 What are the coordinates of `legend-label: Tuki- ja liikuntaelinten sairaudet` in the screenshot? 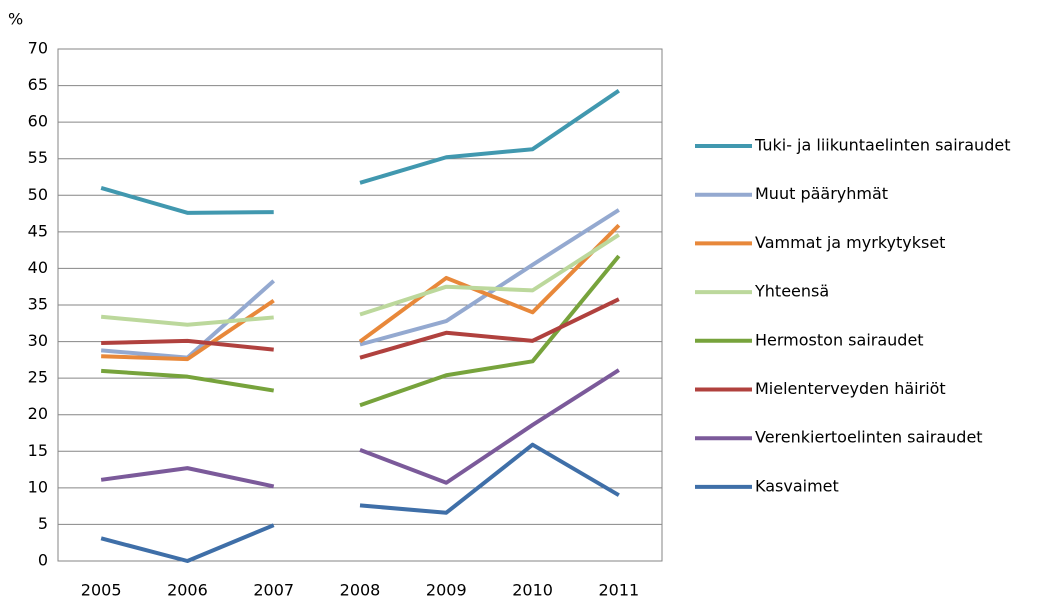 It's located at (882, 145).